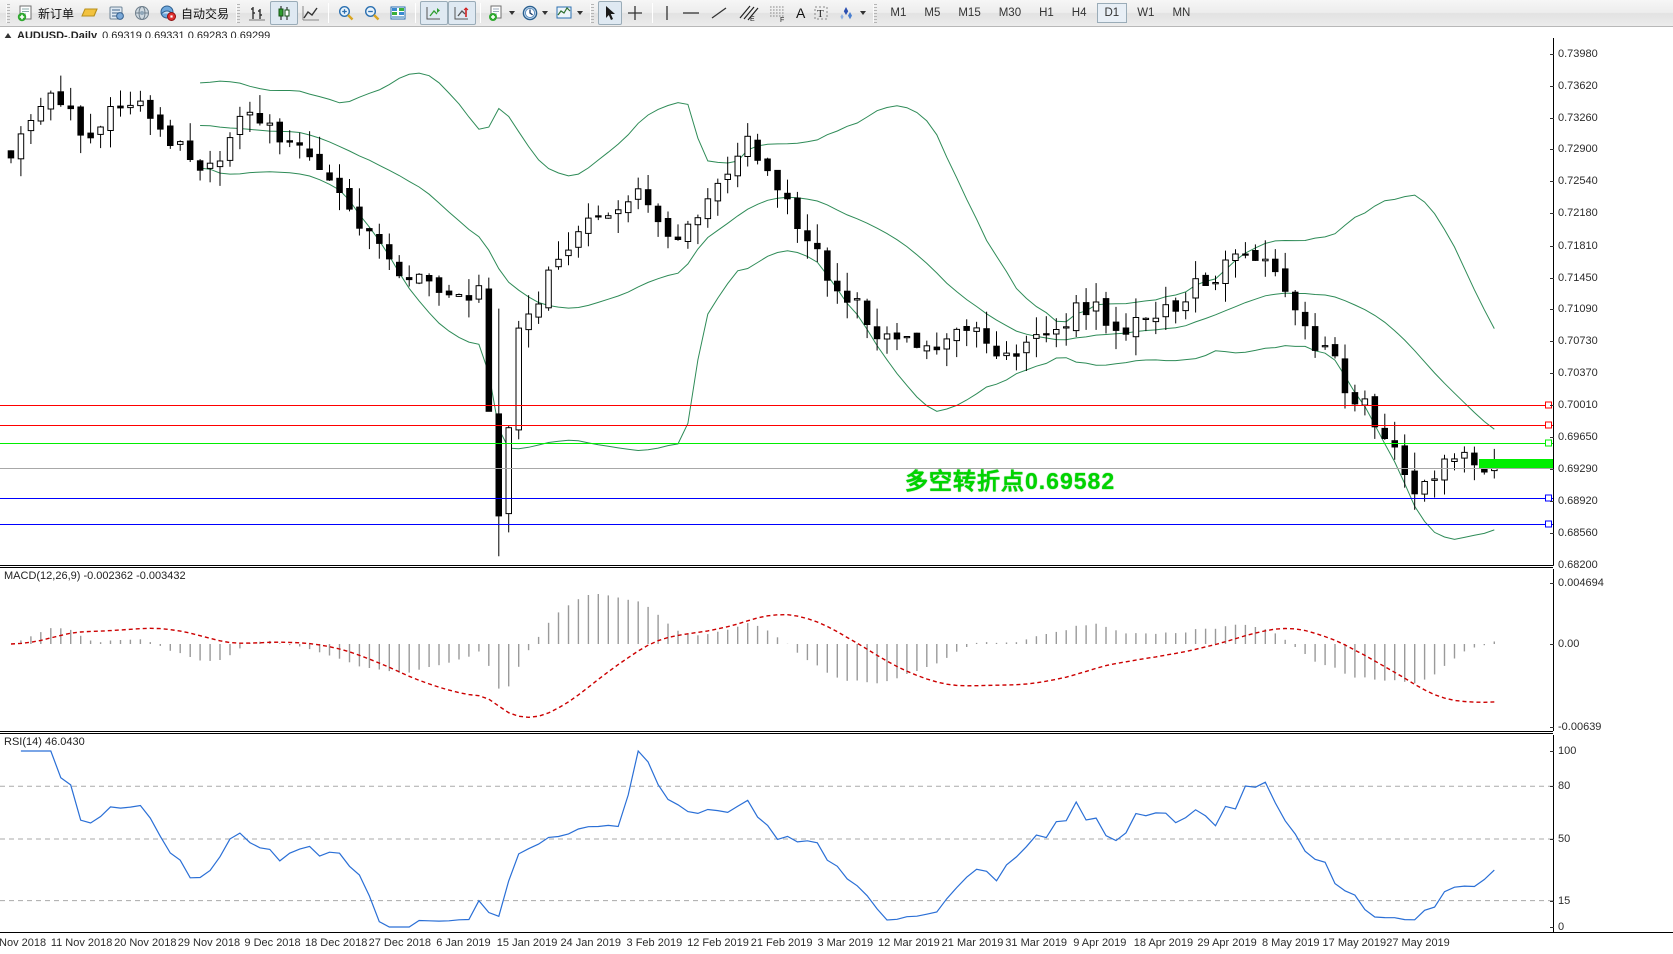 The height and width of the screenshot is (954, 1673). What do you see at coordinates (116, 13) in the screenshot?
I see `terminal-button` at bounding box center [116, 13].